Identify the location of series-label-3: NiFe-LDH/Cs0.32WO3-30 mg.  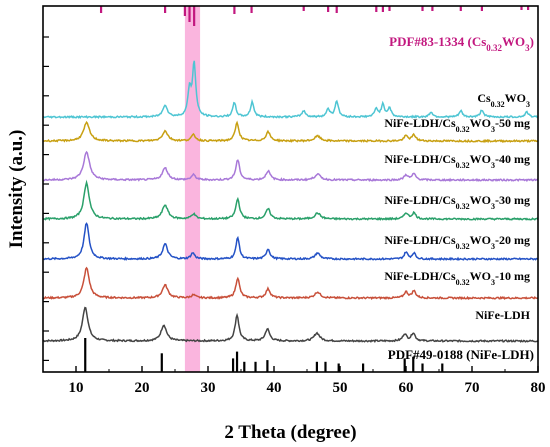
(457, 202).